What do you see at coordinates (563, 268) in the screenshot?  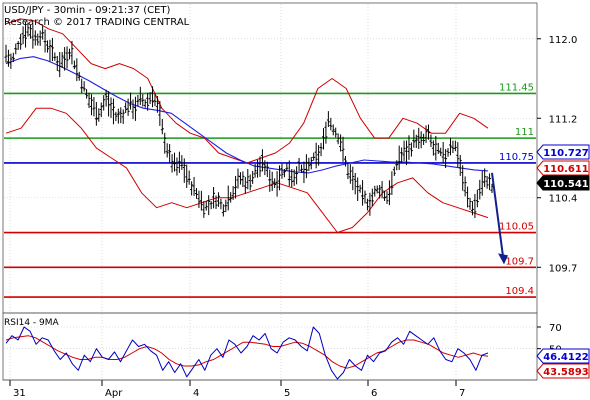 I see `y-tick-label: 109.7` at bounding box center [563, 268].